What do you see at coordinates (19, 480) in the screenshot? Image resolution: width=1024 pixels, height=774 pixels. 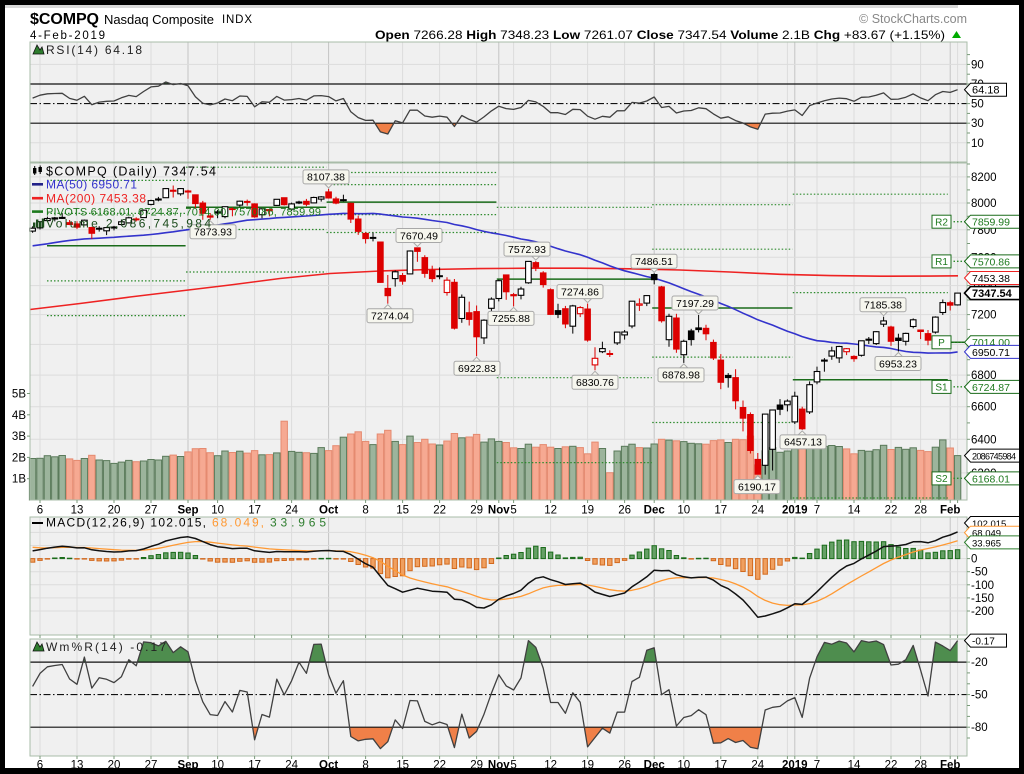 I see `svg-text: 1B` at bounding box center [19, 480].